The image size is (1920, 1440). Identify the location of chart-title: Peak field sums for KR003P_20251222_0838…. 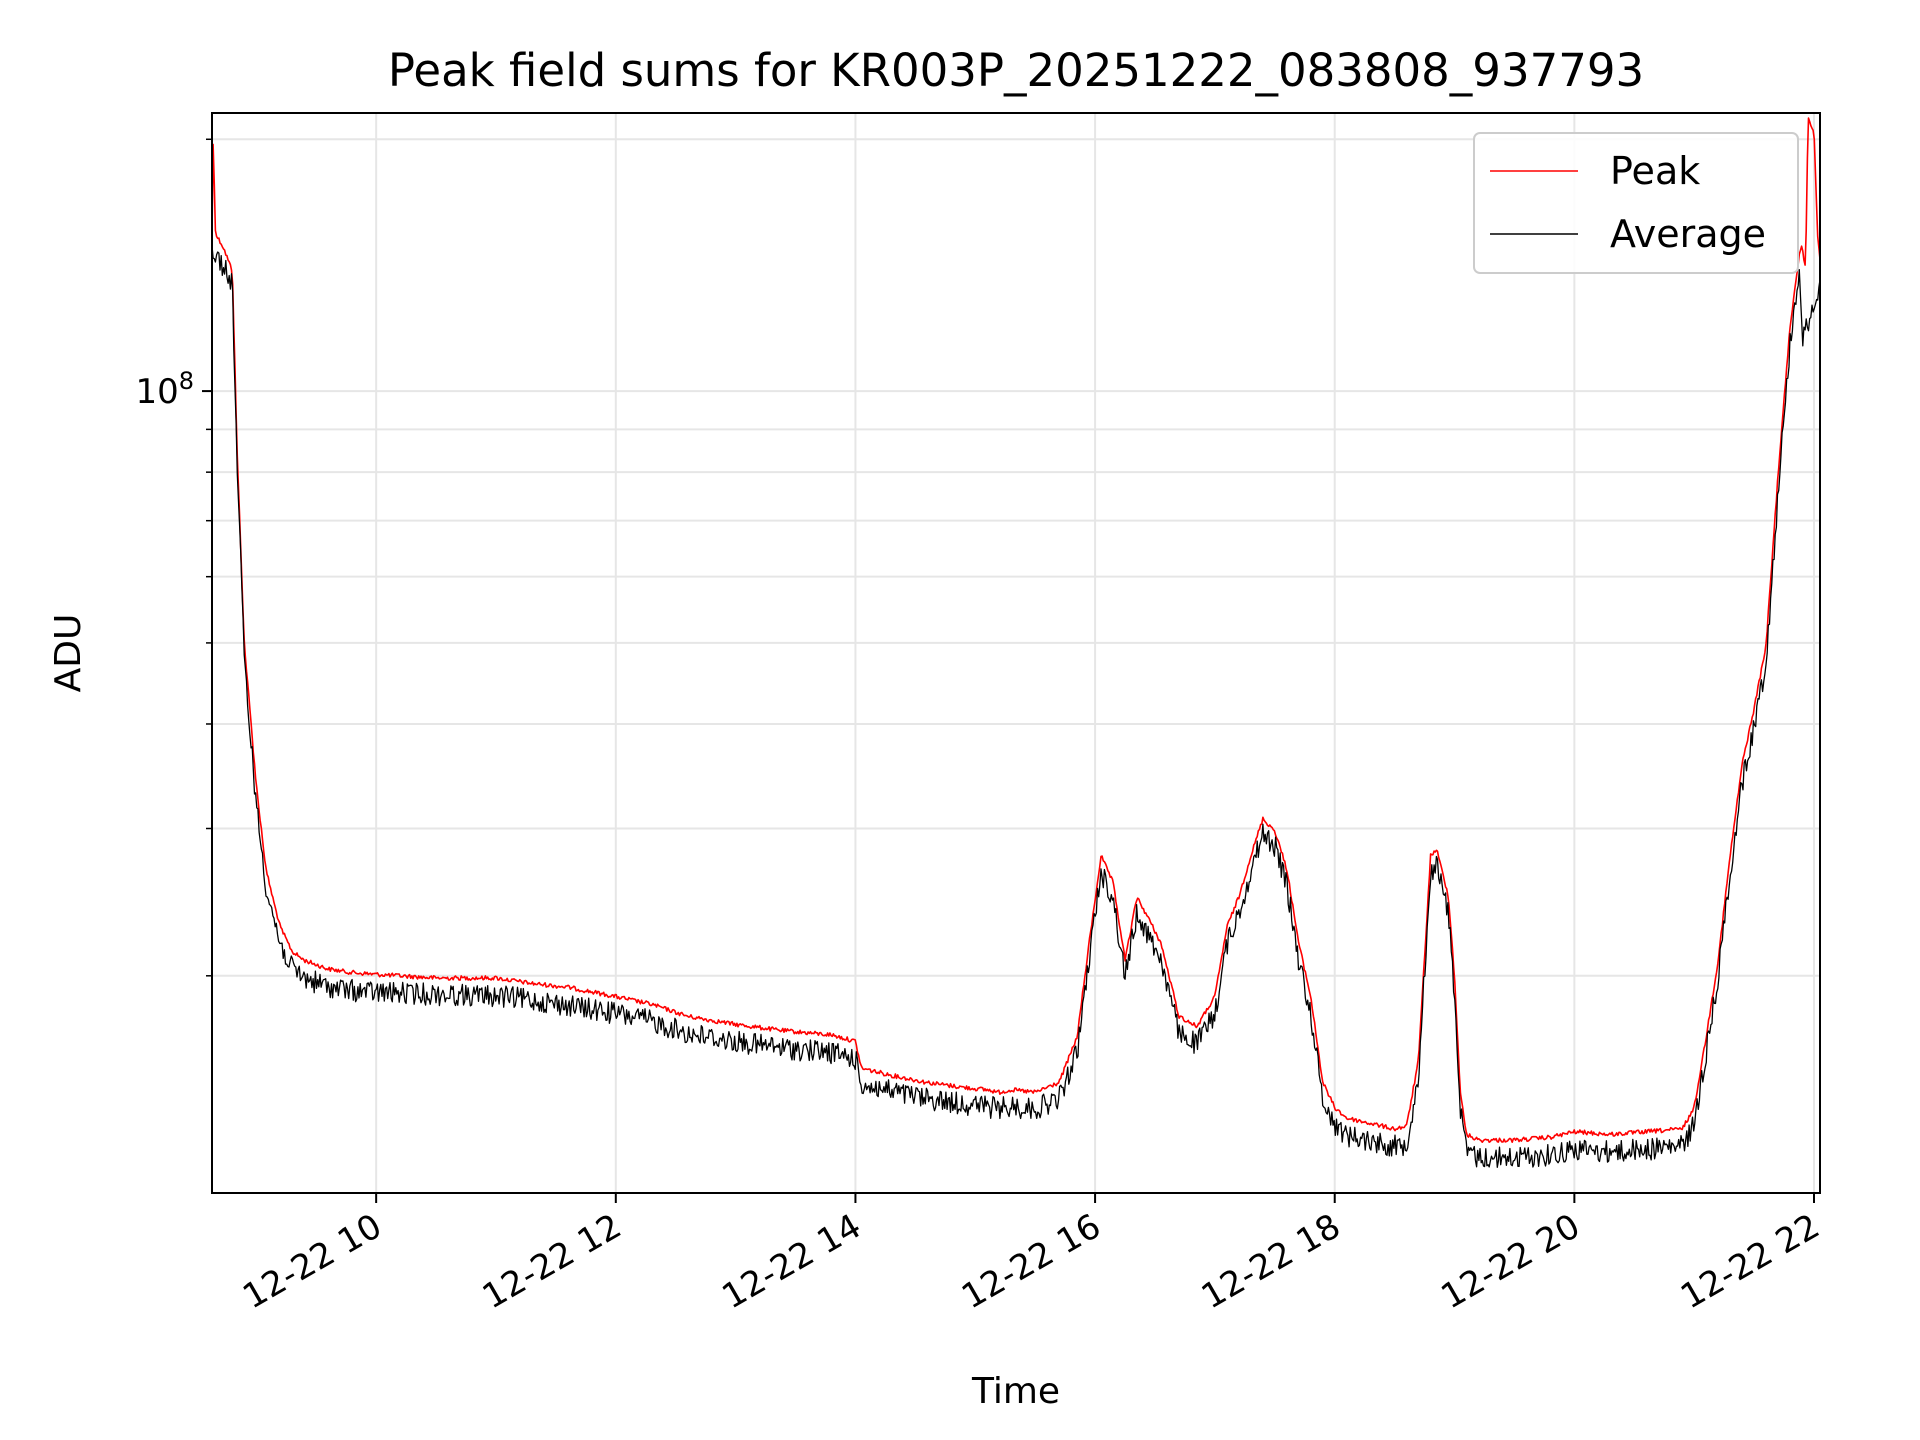
(1016, 70).